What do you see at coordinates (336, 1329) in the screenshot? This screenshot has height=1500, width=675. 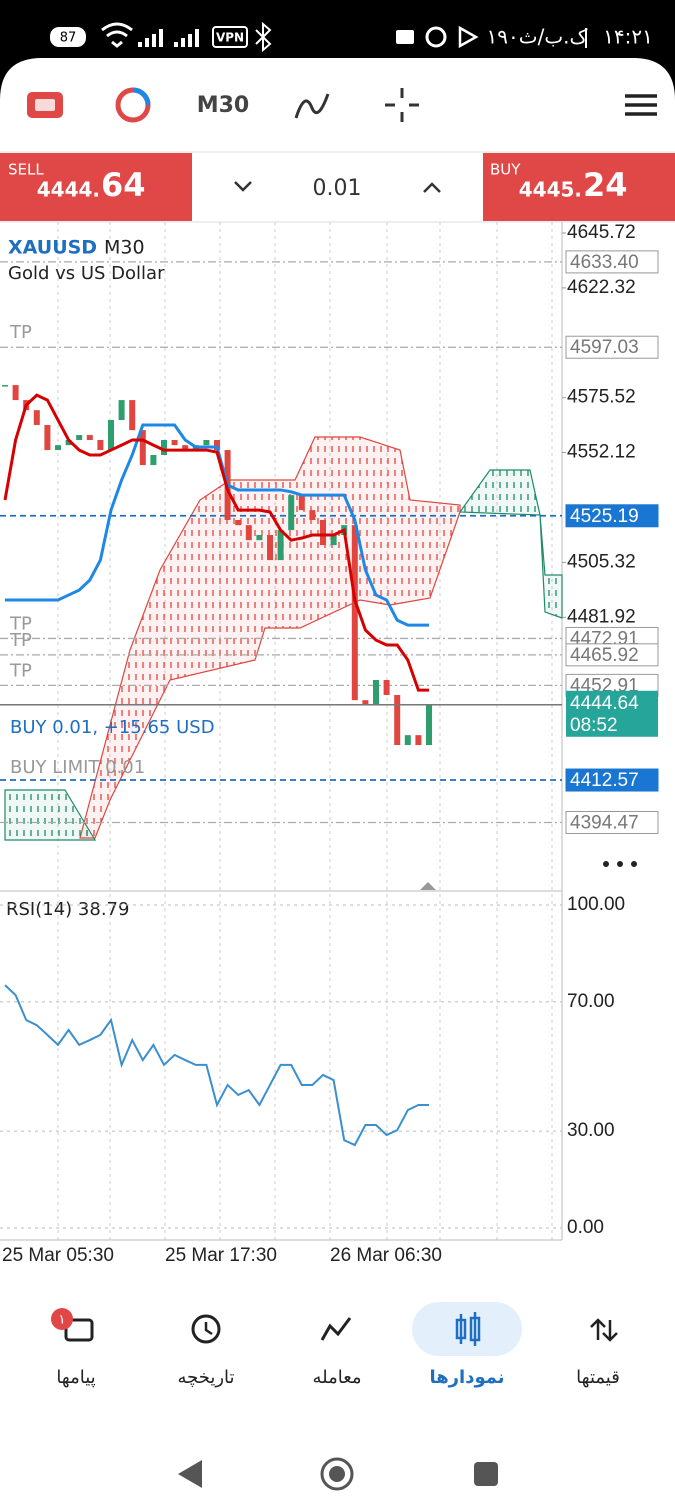 I see `trade-icon` at bounding box center [336, 1329].